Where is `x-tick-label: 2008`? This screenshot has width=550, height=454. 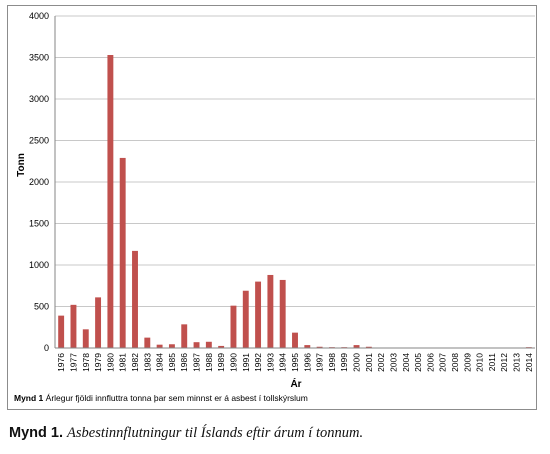
x-tick-label: 2008 is located at coordinates (455, 362).